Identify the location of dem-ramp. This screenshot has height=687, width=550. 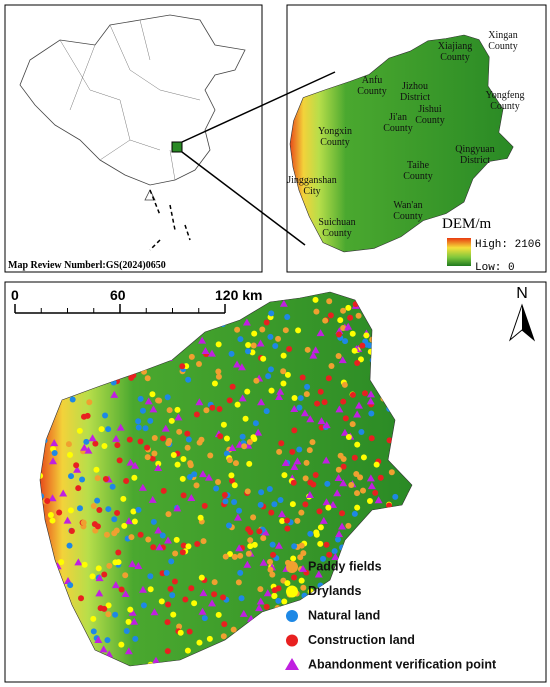
(459, 252).